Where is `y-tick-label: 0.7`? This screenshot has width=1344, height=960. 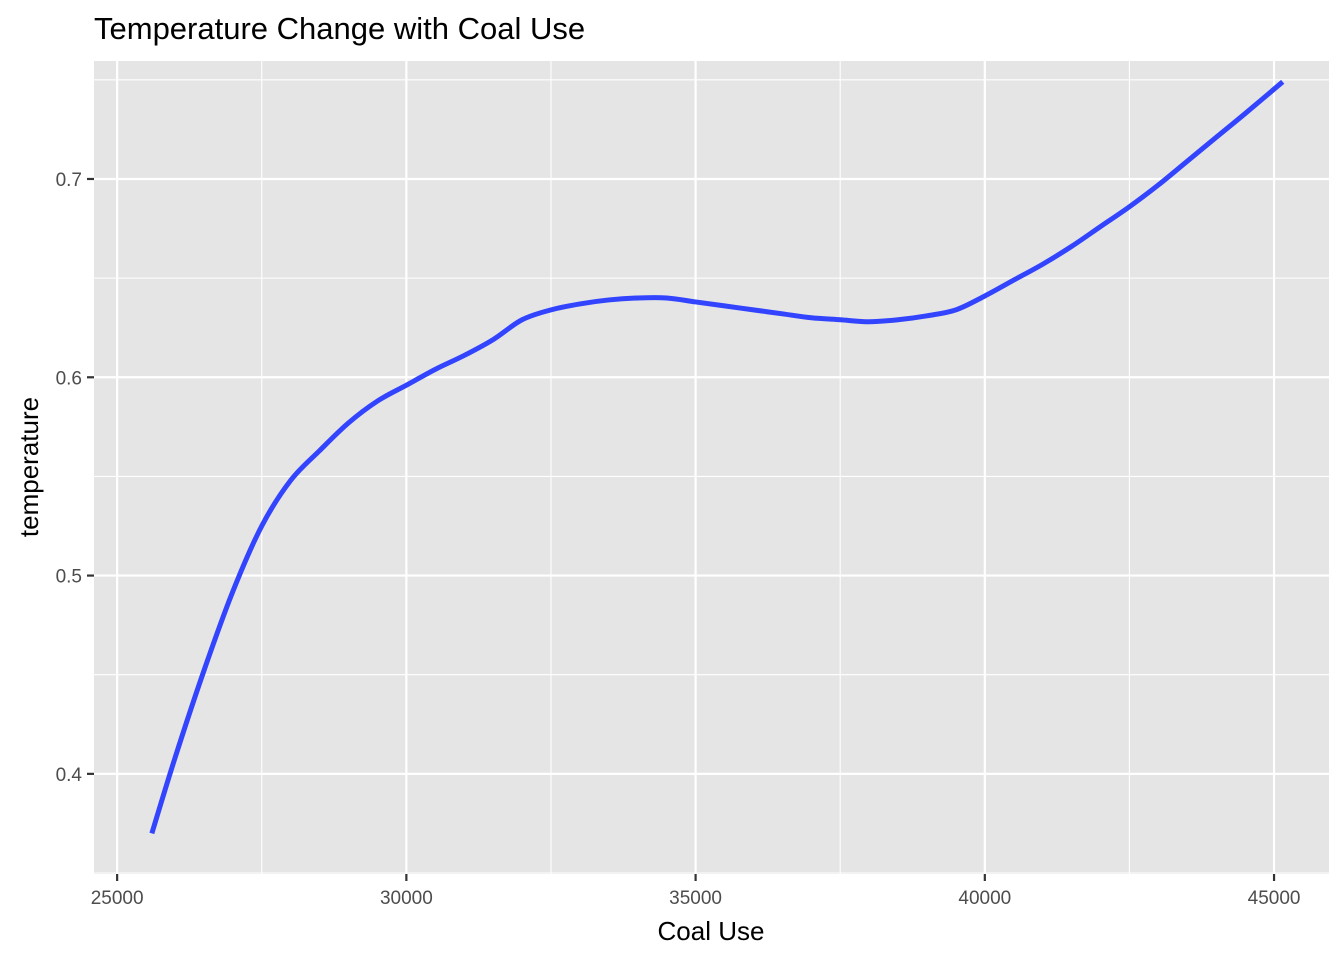
y-tick-label: 0.7 is located at coordinates (69, 180).